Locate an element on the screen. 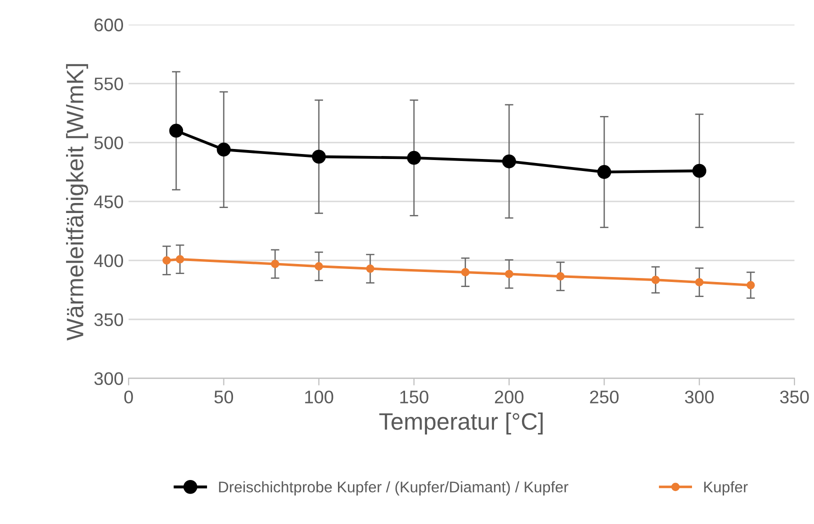 The height and width of the screenshot is (524, 814). y-axis-title: Wärmeleitfähigkeit [W/mK] is located at coordinates (77, 202).